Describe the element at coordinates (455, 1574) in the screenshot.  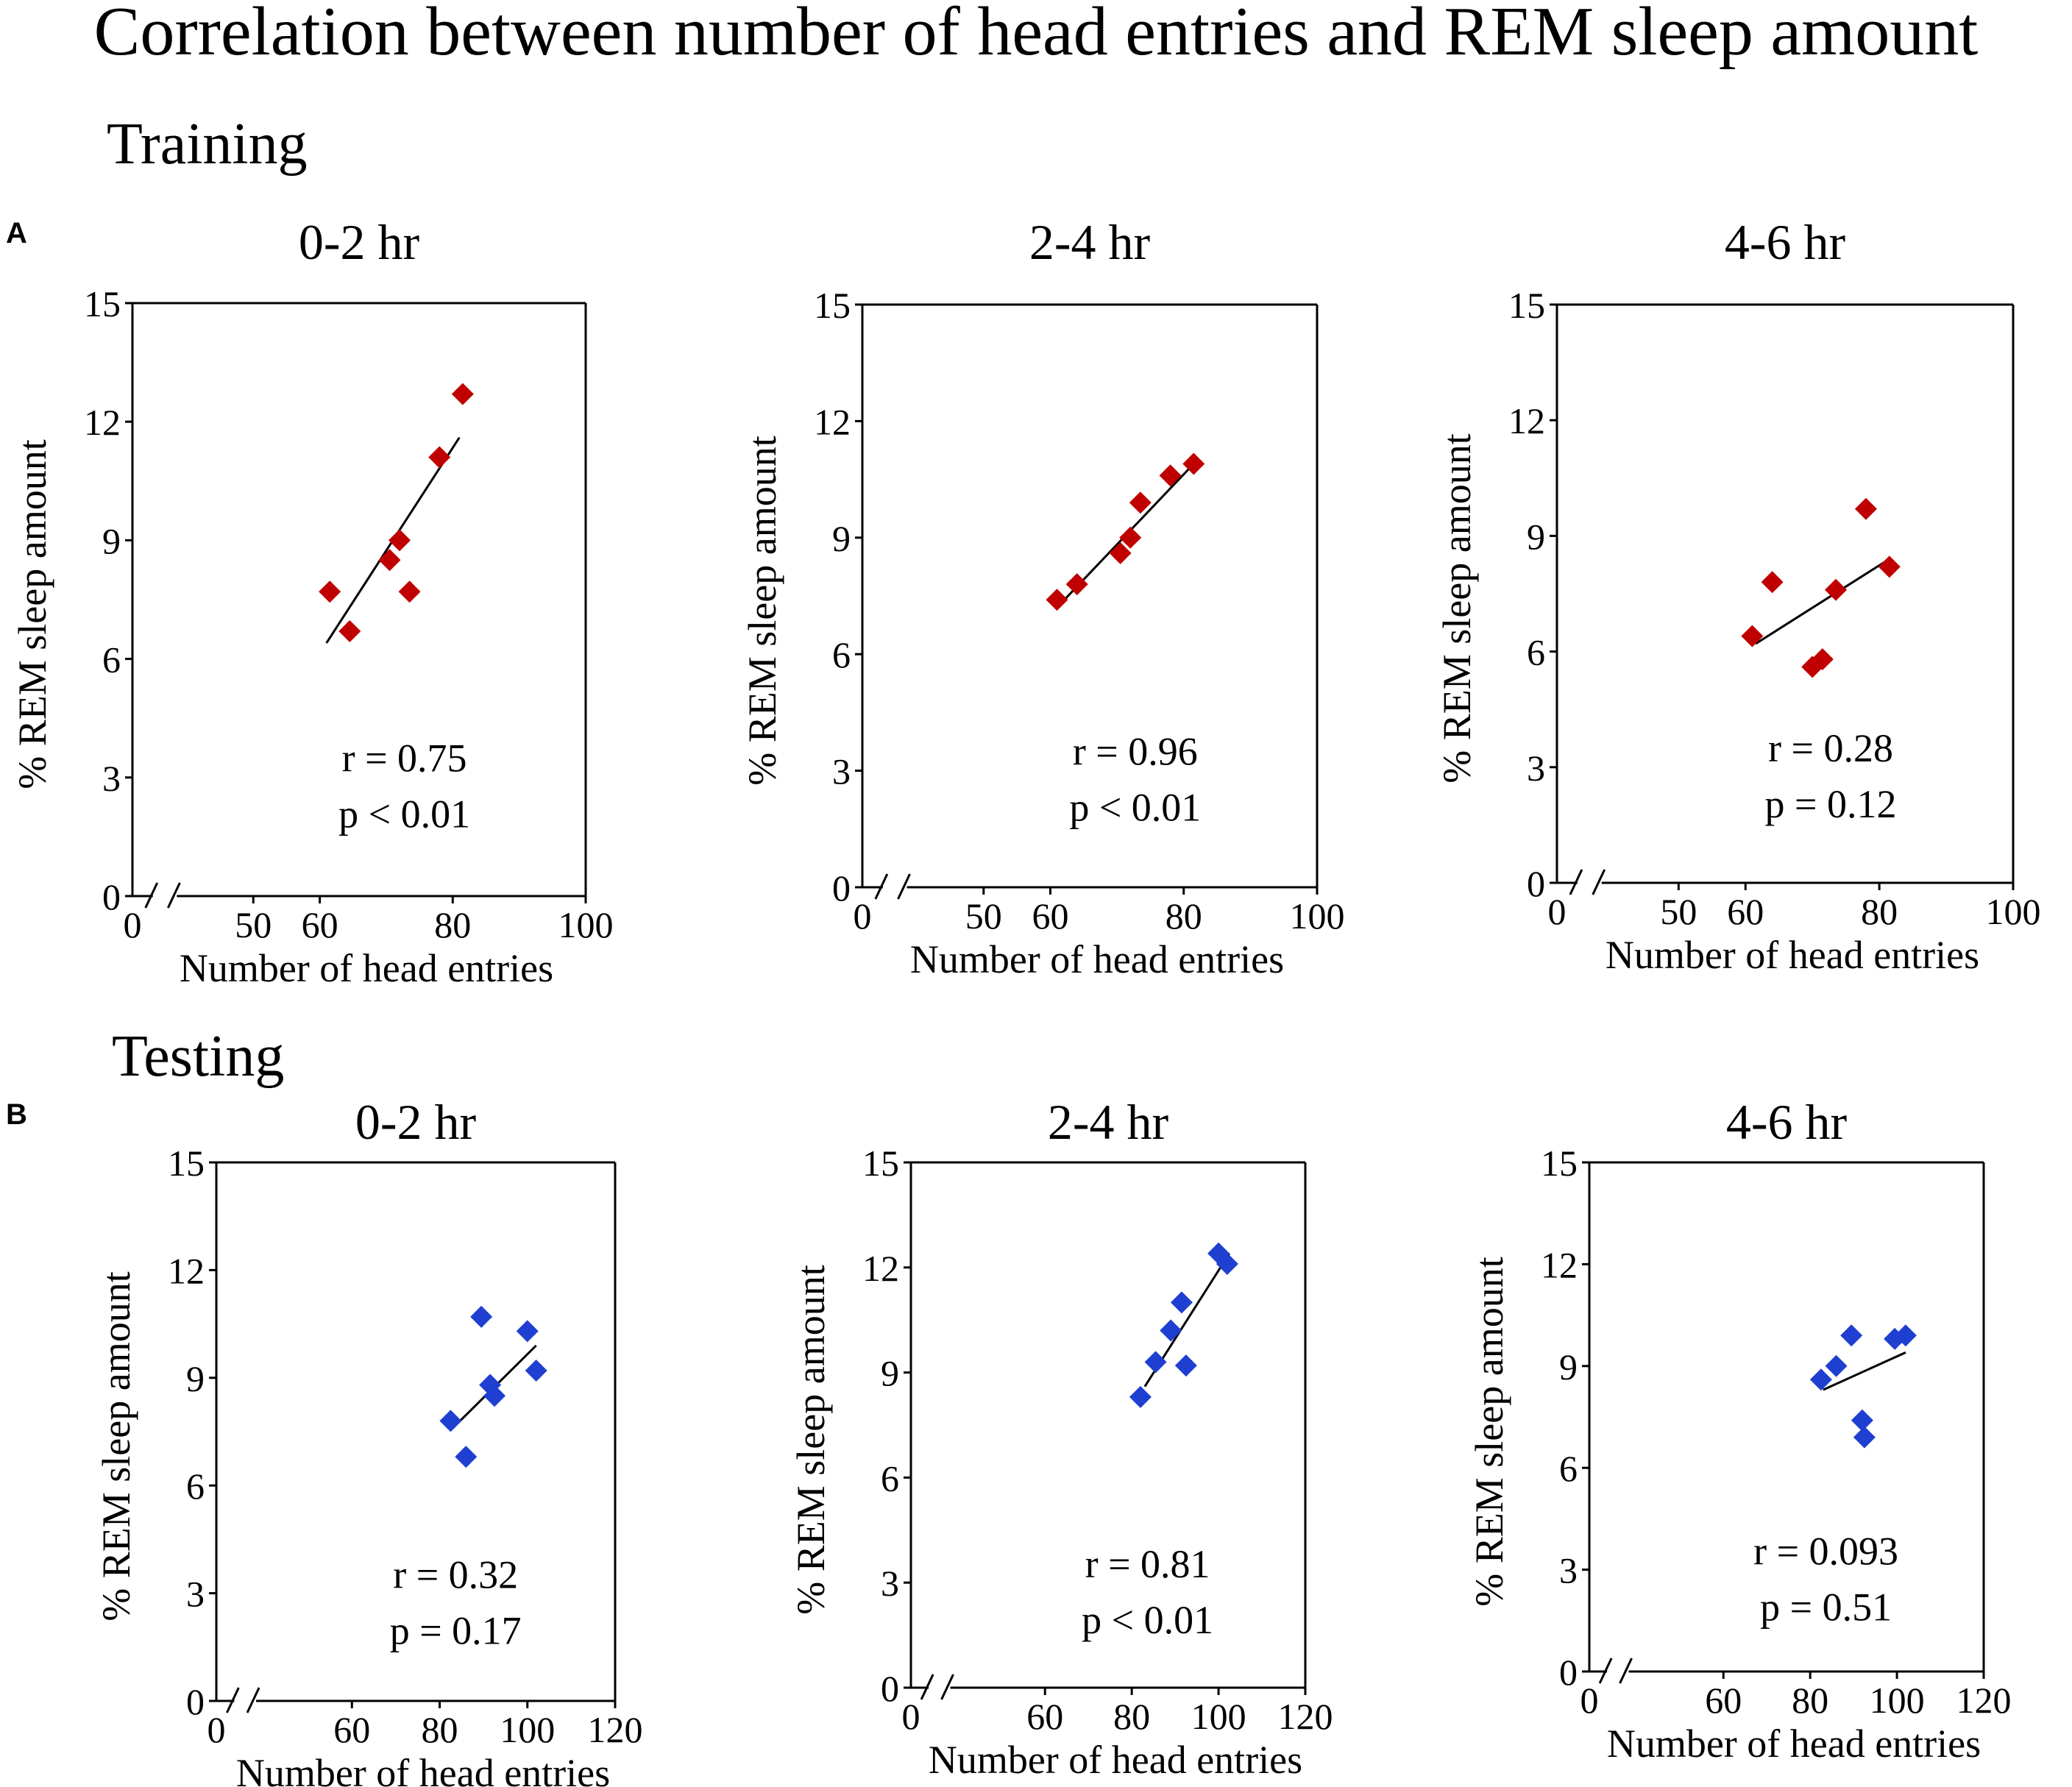
I see `stat-r-value: r = 0.32` at that location.